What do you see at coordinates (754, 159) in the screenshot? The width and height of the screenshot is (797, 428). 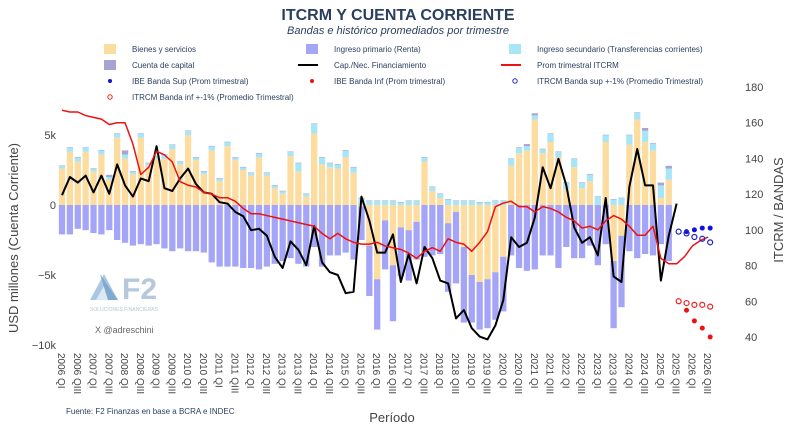 I see `y2-tick-label: 140` at bounding box center [754, 159].